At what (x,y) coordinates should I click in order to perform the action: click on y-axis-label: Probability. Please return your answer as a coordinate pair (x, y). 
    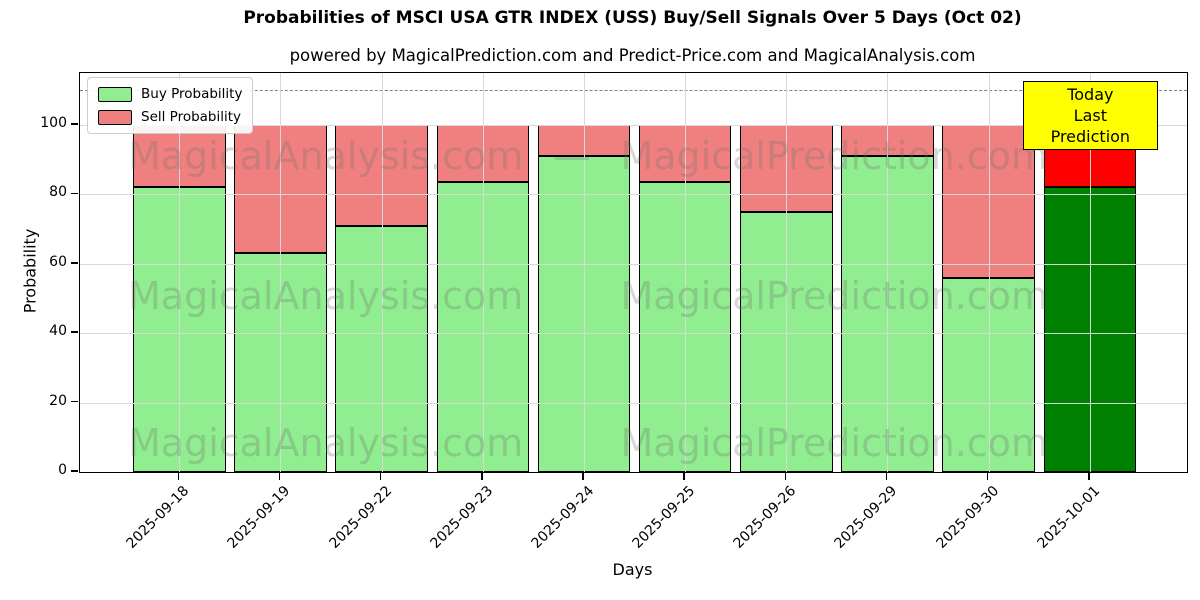
    Looking at the image, I should click on (30, 271).